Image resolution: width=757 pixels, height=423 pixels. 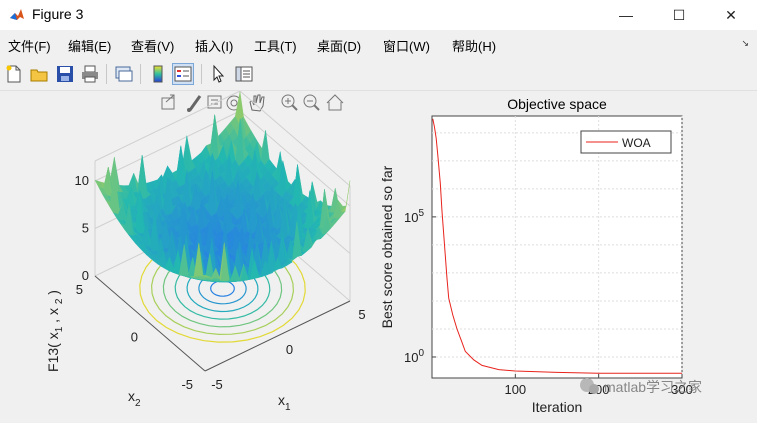 What do you see at coordinates (289, 102) in the screenshot?
I see `zoom-in-icon` at bounding box center [289, 102].